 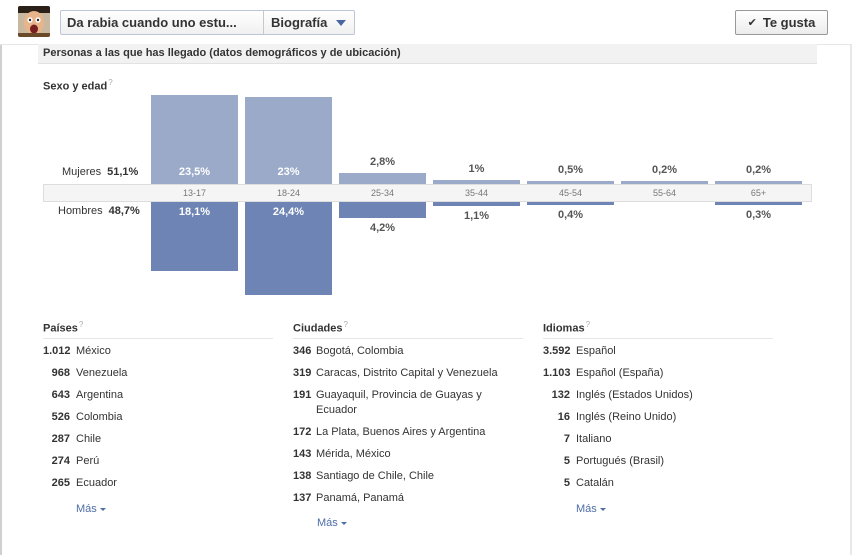 What do you see at coordinates (302, 351) in the screenshot?
I see `list-item-count: 346` at bounding box center [302, 351].